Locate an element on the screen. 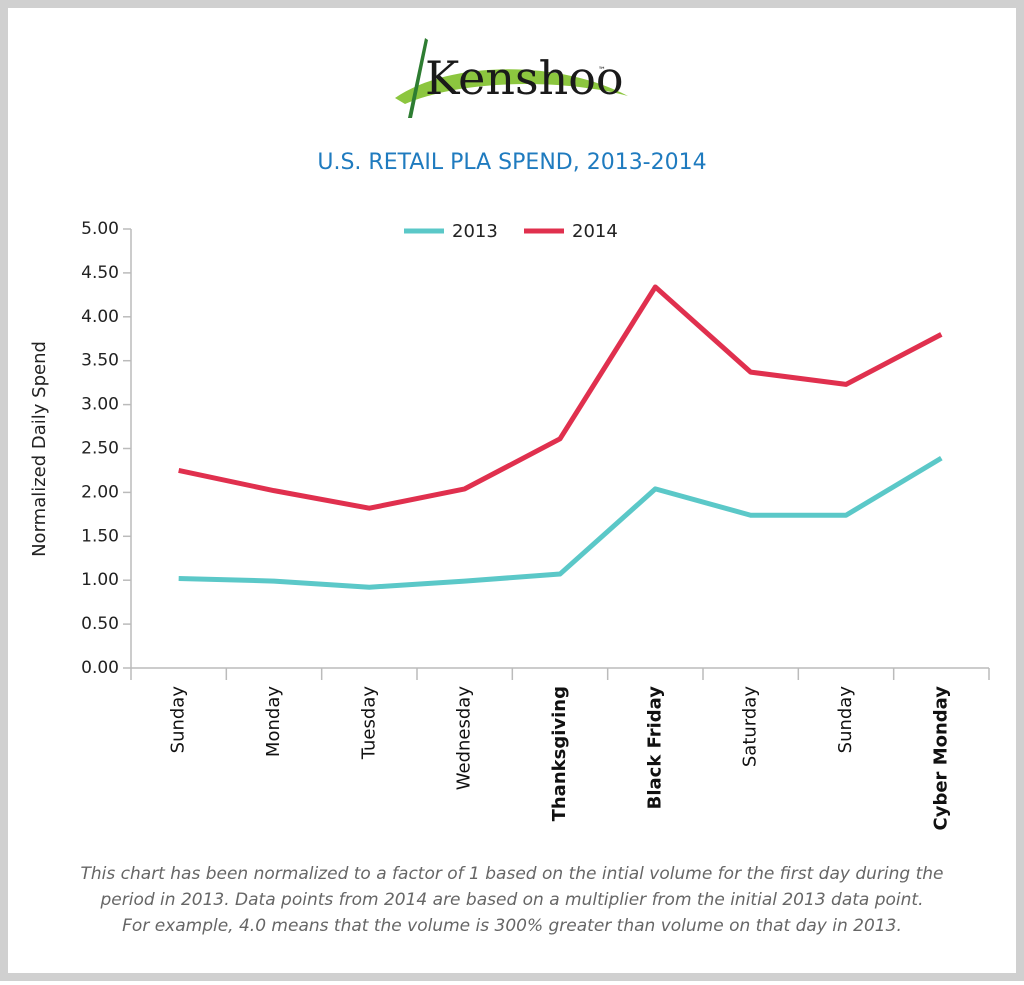 The height and width of the screenshot is (985, 1024). x-tick-label: Cyber Monday is located at coordinates (940, 758).